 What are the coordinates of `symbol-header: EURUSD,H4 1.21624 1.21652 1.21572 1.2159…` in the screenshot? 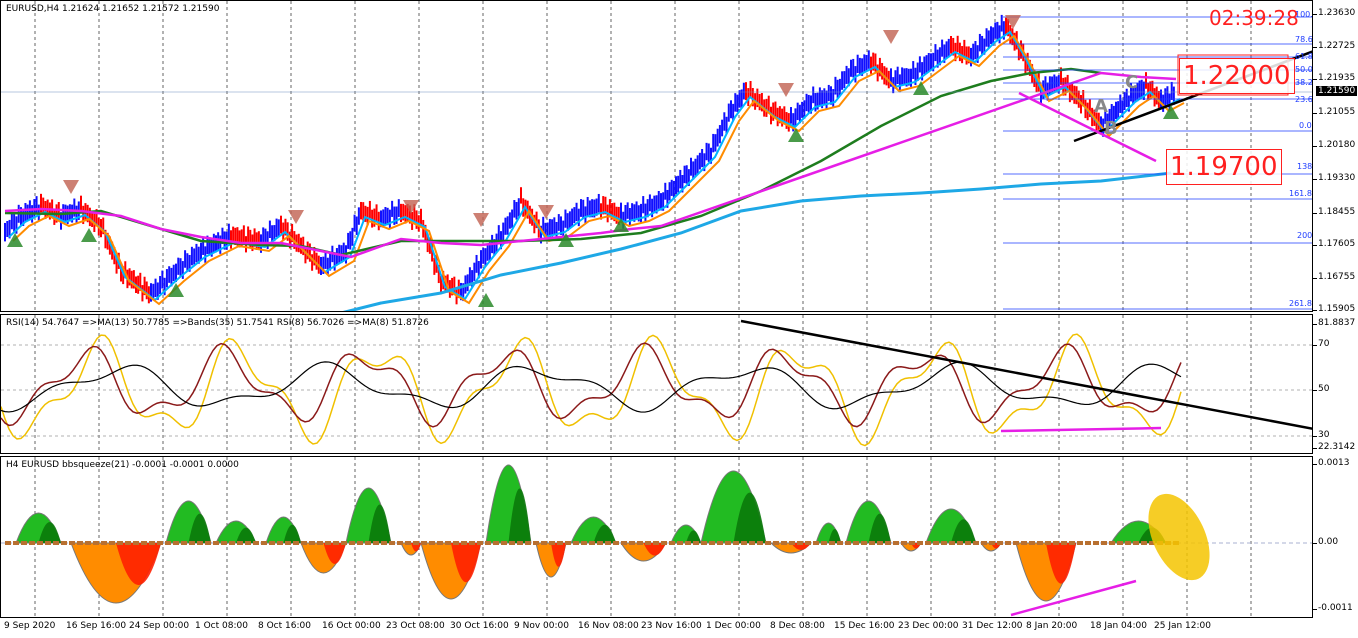 It's located at (113, 9).